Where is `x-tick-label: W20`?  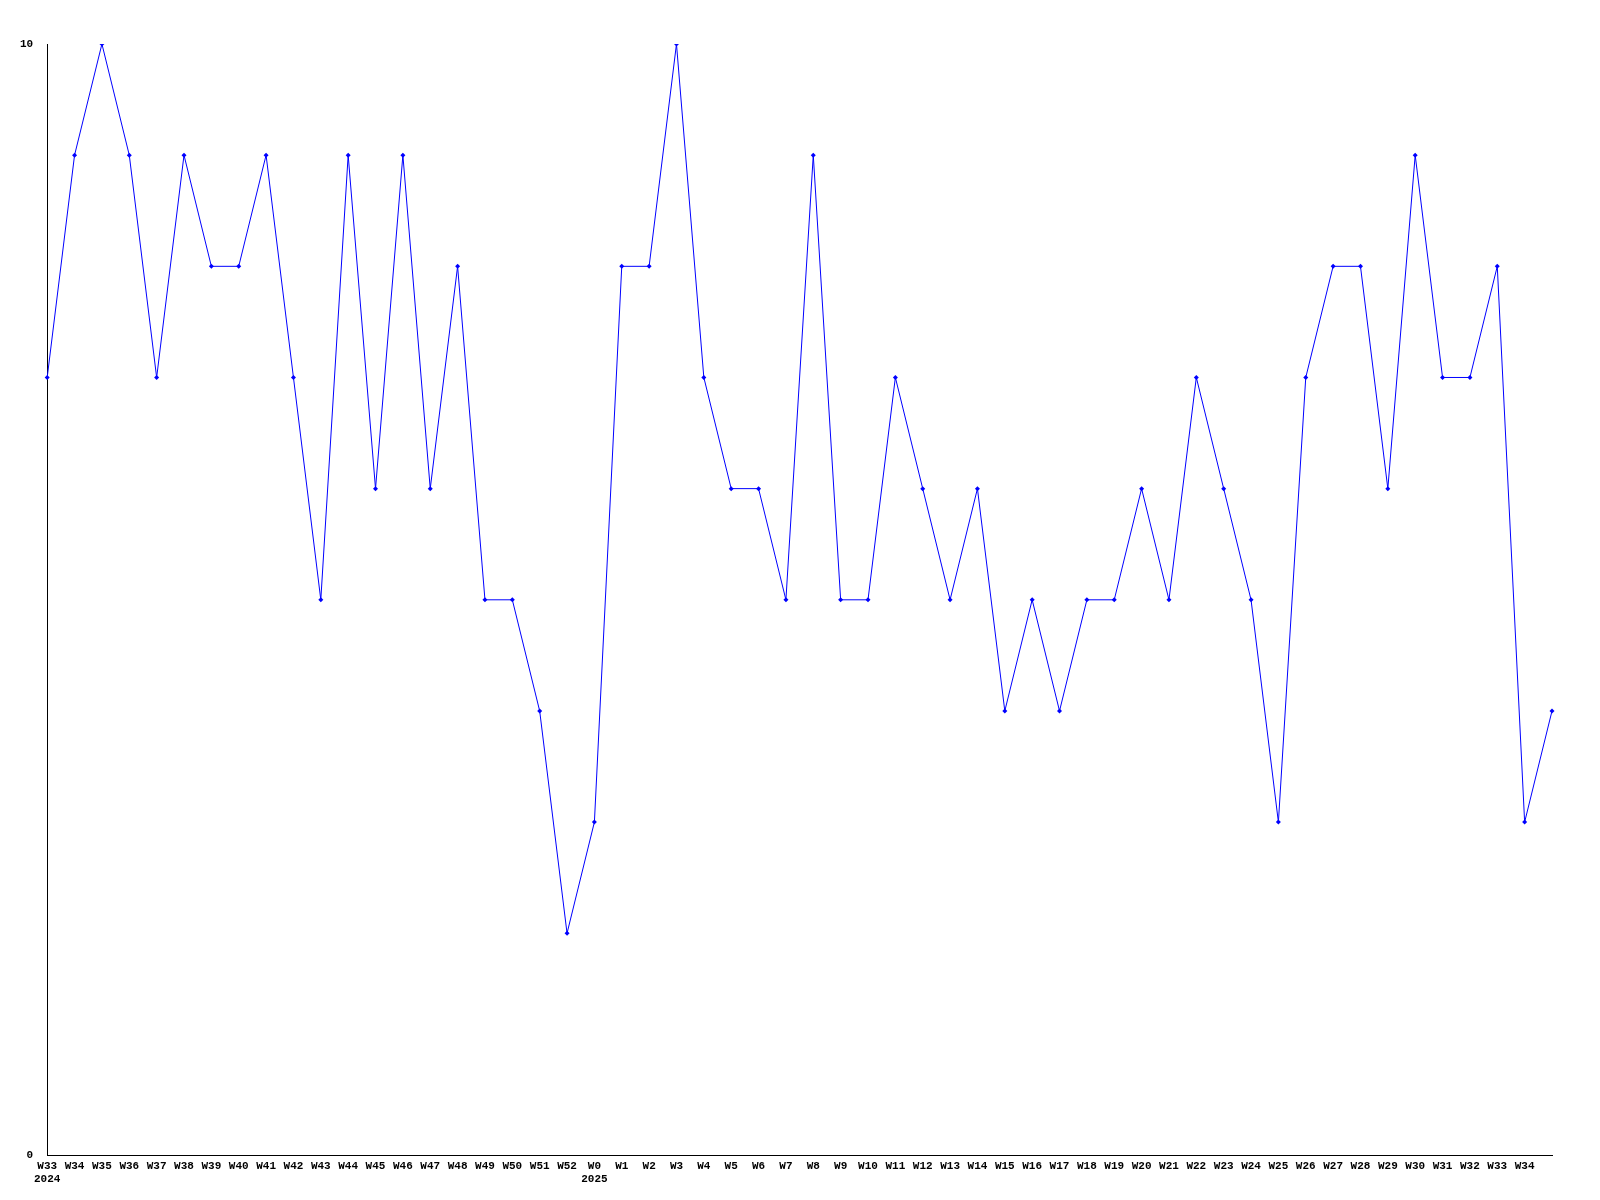 x-tick-label: W20 is located at coordinates (1141, 1165).